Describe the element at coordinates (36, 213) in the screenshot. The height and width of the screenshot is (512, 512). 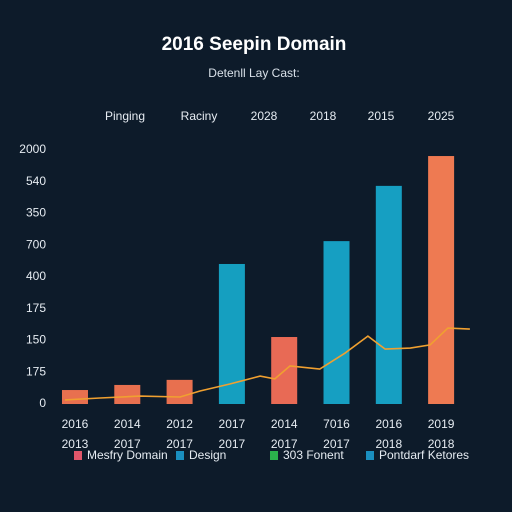
I see `y-tick-label: 350` at that location.